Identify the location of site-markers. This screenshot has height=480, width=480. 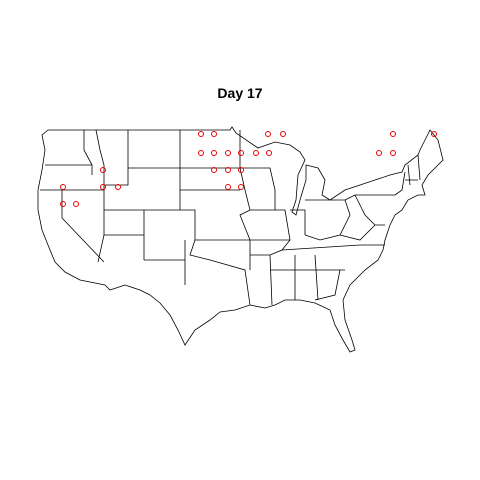
(248, 169).